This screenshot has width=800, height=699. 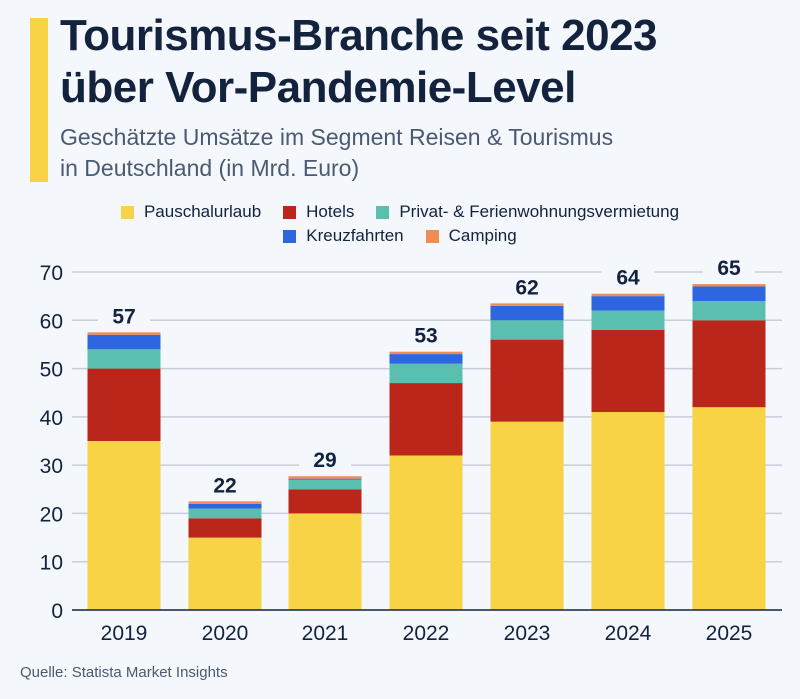 I want to click on bar-total-label: 53, so click(x=425, y=336).